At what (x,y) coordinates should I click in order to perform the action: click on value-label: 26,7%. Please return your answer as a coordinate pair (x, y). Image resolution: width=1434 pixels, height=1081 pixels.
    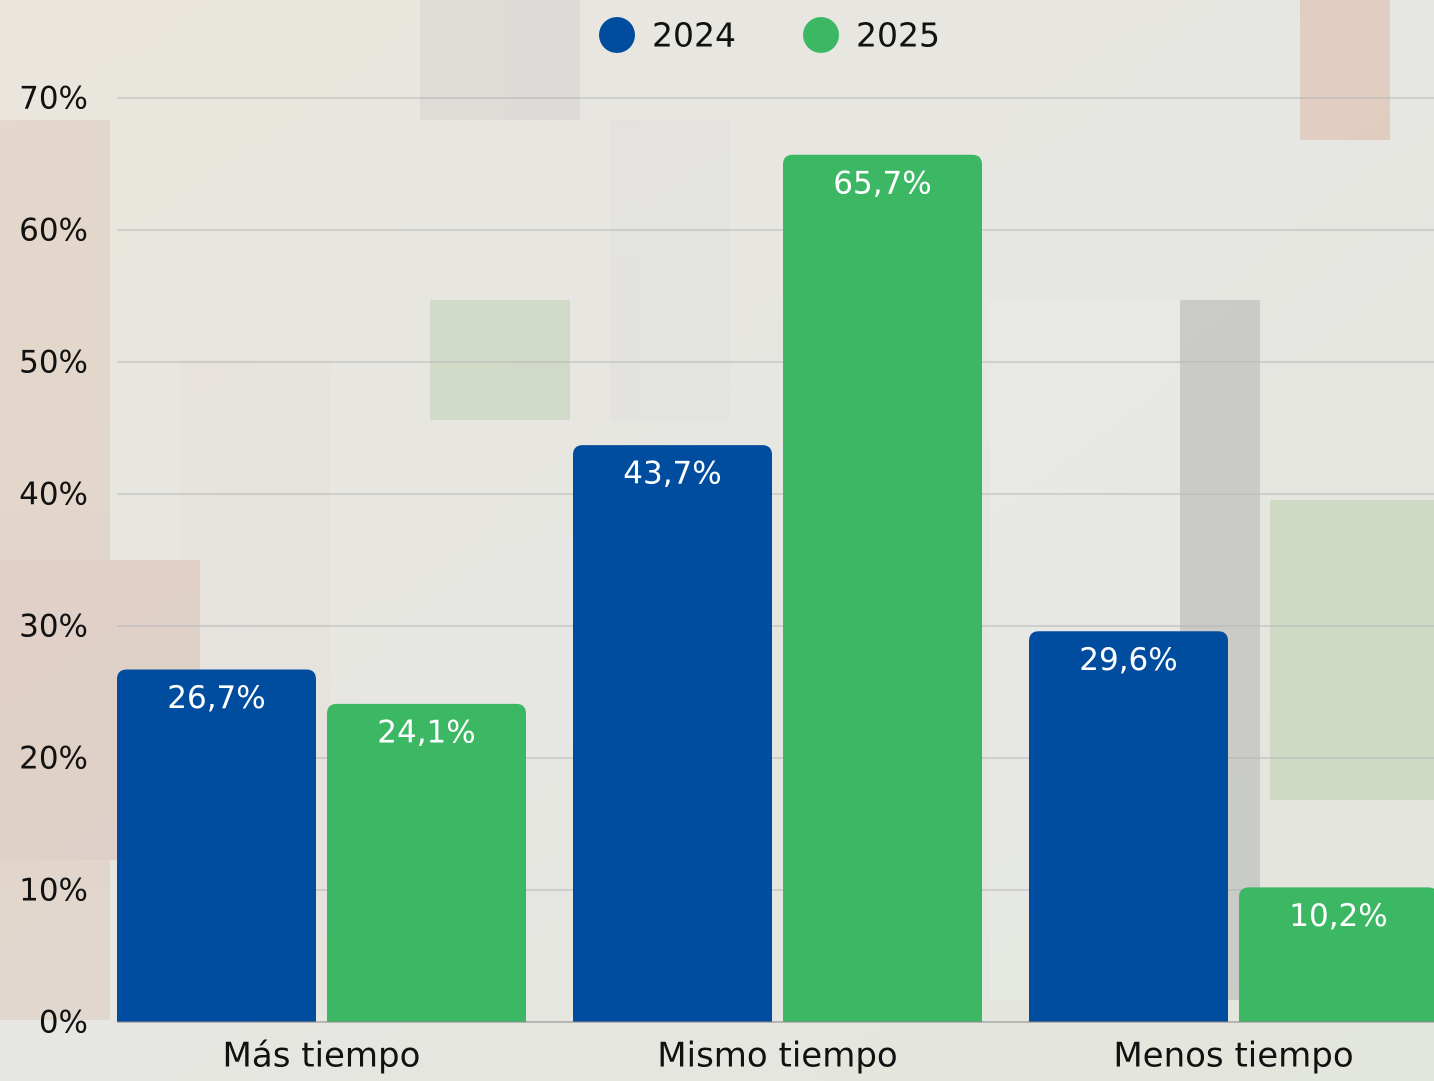
    Looking at the image, I should click on (216, 698).